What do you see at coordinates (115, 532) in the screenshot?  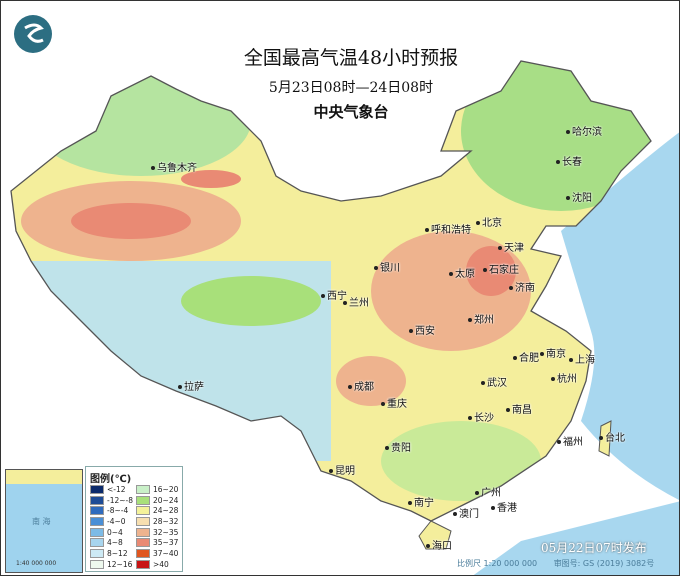 I see `legend-label: 0~4` at bounding box center [115, 532].